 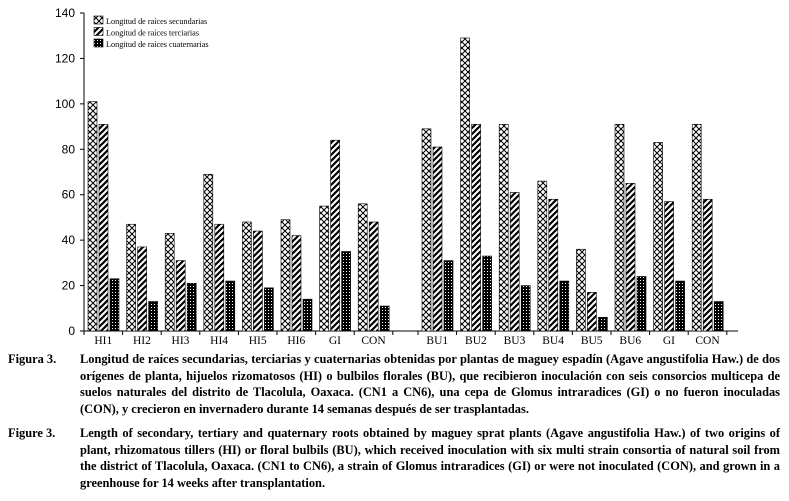 I want to click on bar-hi3-s2, so click(x=180, y=296).